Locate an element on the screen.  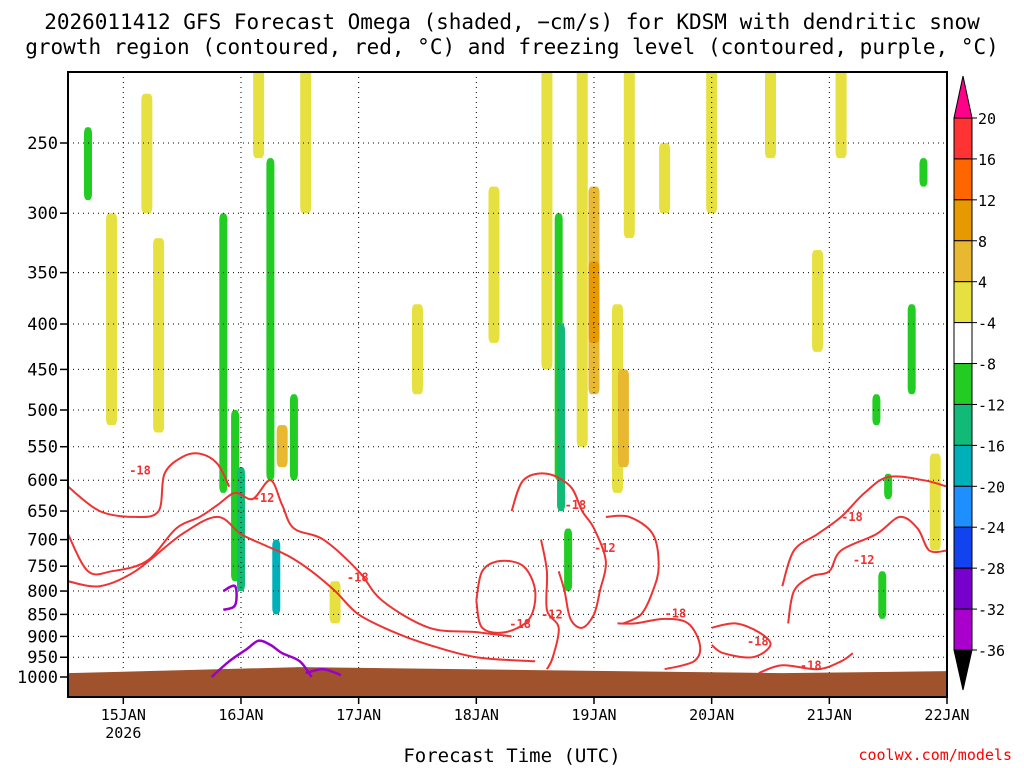
y-tick-label-500: 500 is located at coordinates (42, 411).